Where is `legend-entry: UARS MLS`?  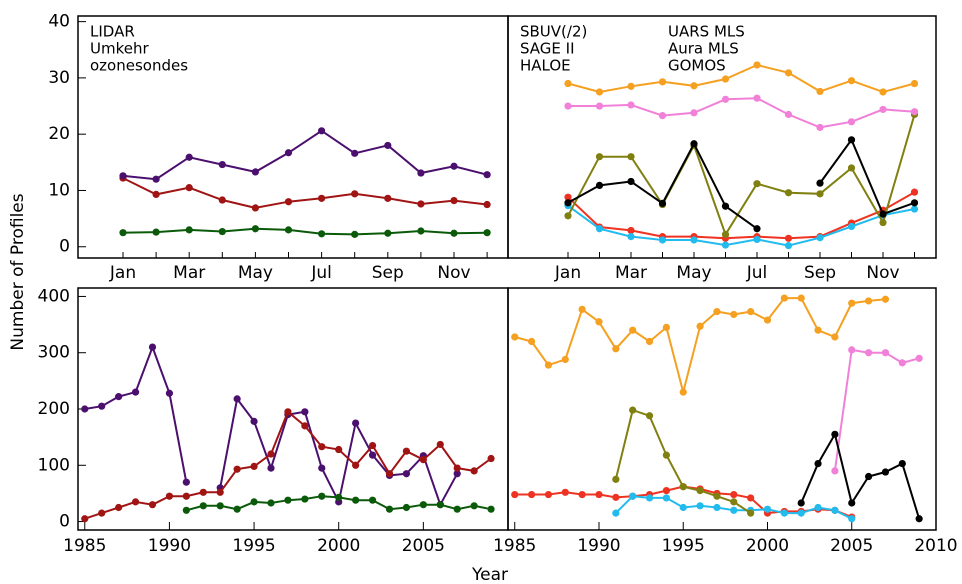 legend-entry: UARS MLS is located at coordinates (706, 32).